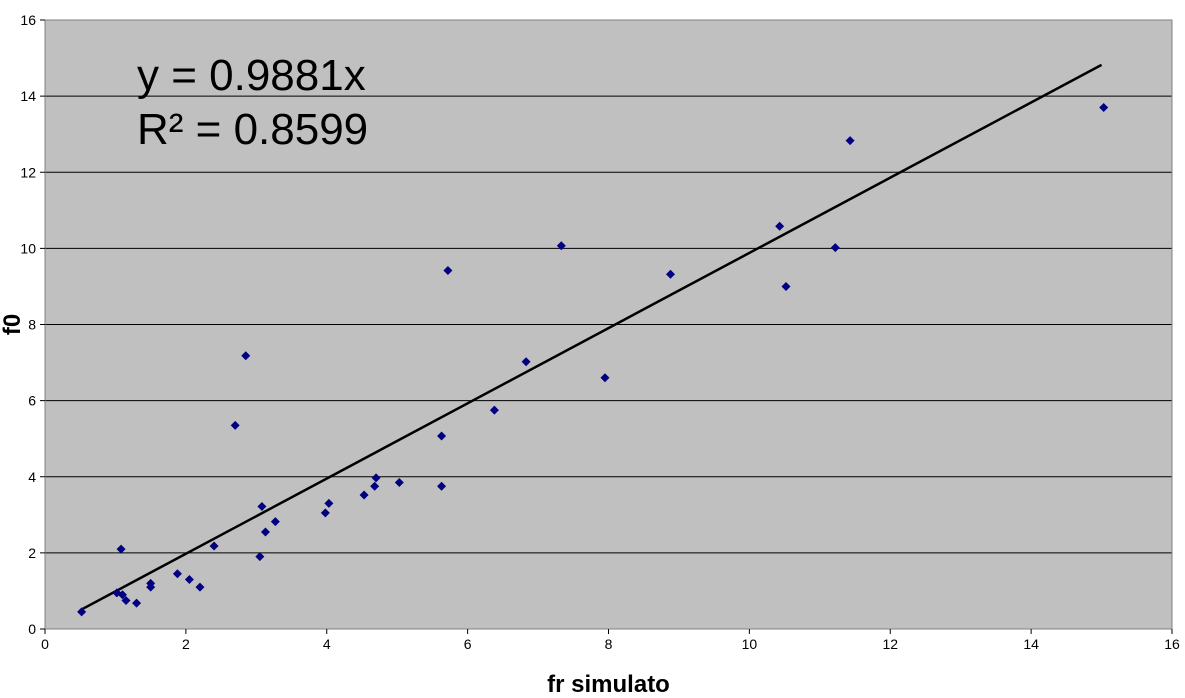 This screenshot has width=1185, height=698. What do you see at coordinates (28, 96) in the screenshot?
I see `y-tick-label: 14` at bounding box center [28, 96].